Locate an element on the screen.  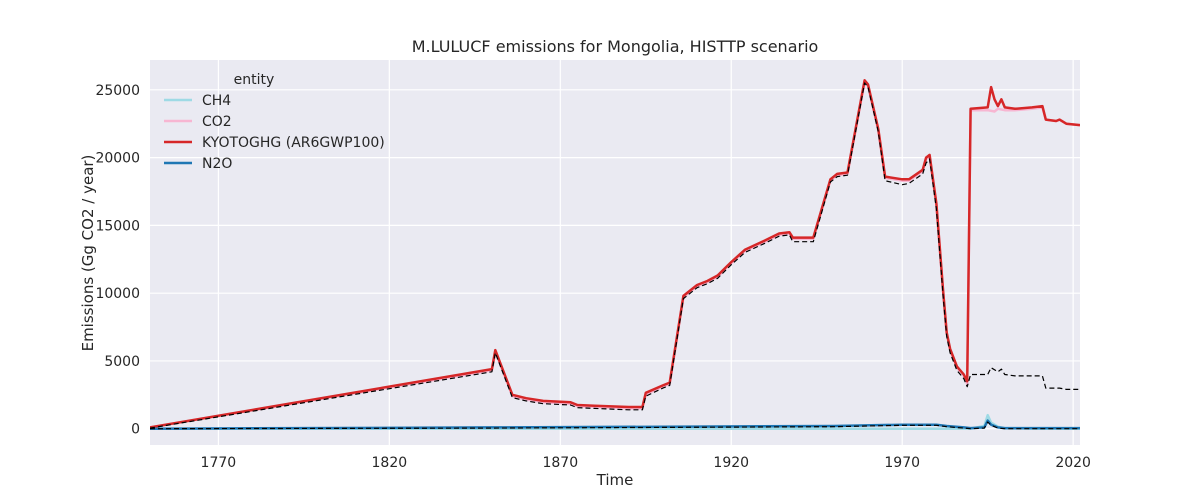
y-tick-label: 5000 is located at coordinates (122, 362).